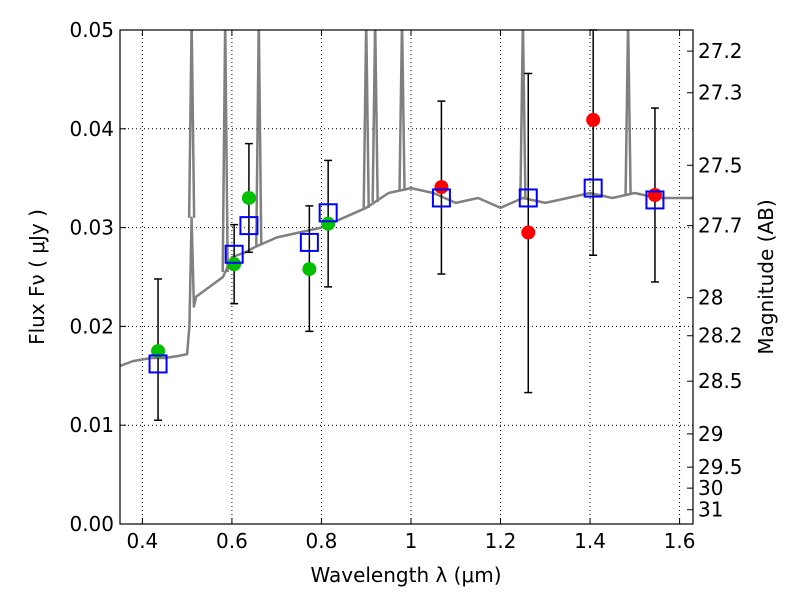  I want to click on x-tick-label: 0.6, so click(232, 541).